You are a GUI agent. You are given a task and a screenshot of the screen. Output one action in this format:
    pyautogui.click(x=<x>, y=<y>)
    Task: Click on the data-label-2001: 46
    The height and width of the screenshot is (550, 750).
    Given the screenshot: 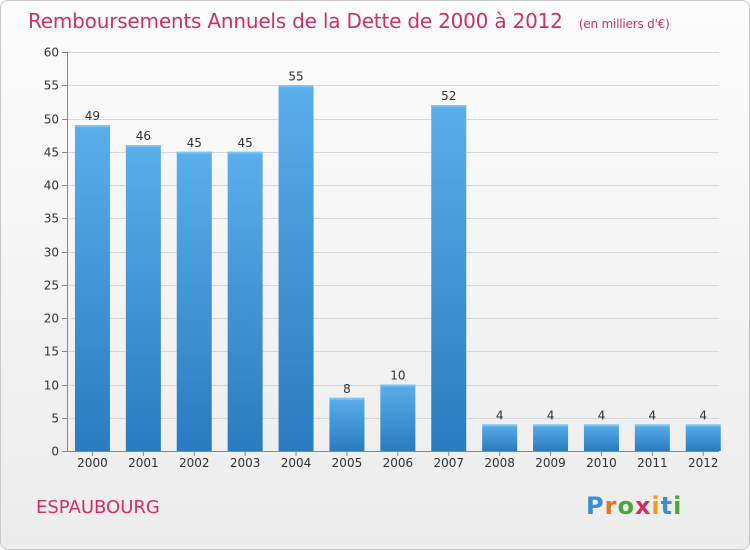 What is the action you would take?
    pyautogui.click(x=143, y=136)
    